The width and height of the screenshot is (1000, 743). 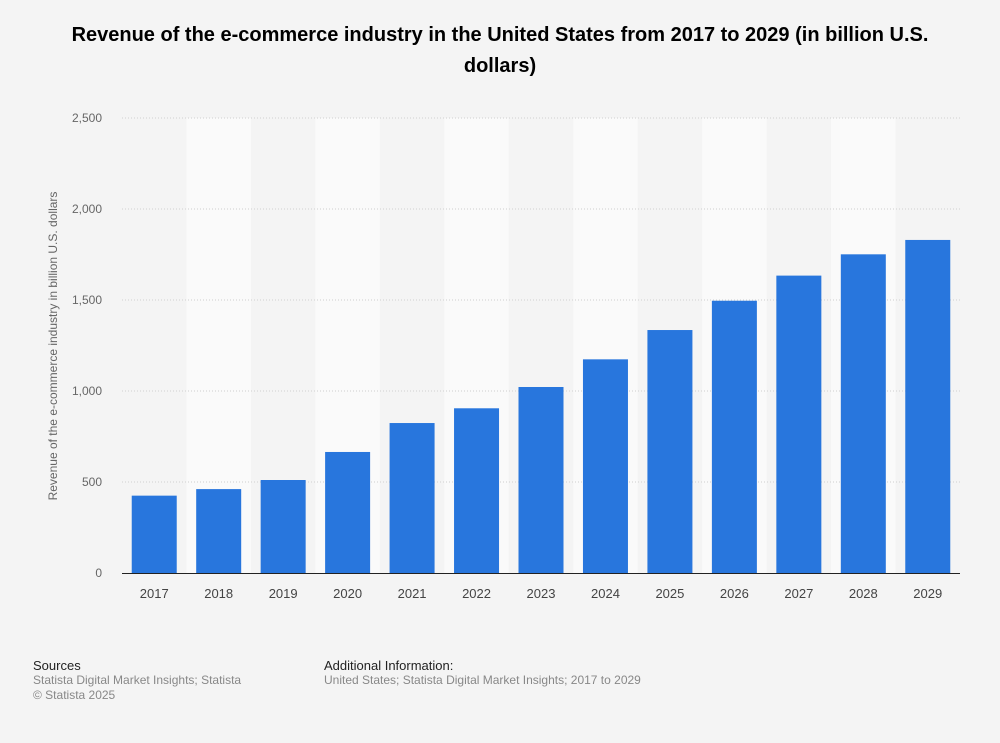 What do you see at coordinates (87, 118) in the screenshot?
I see `y-tick-label: 2,500` at bounding box center [87, 118].